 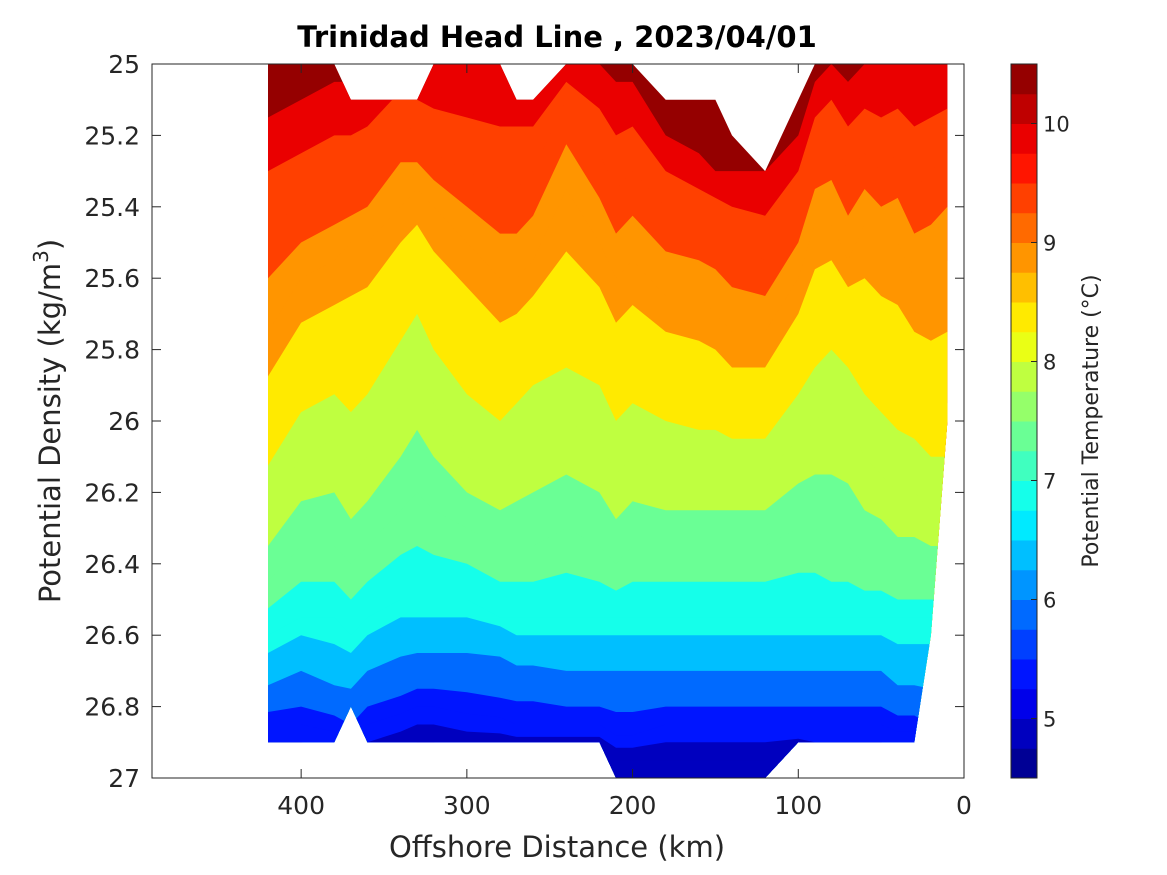 I want to click on x-tick-label-200: 200, so click(x=633, y=805).